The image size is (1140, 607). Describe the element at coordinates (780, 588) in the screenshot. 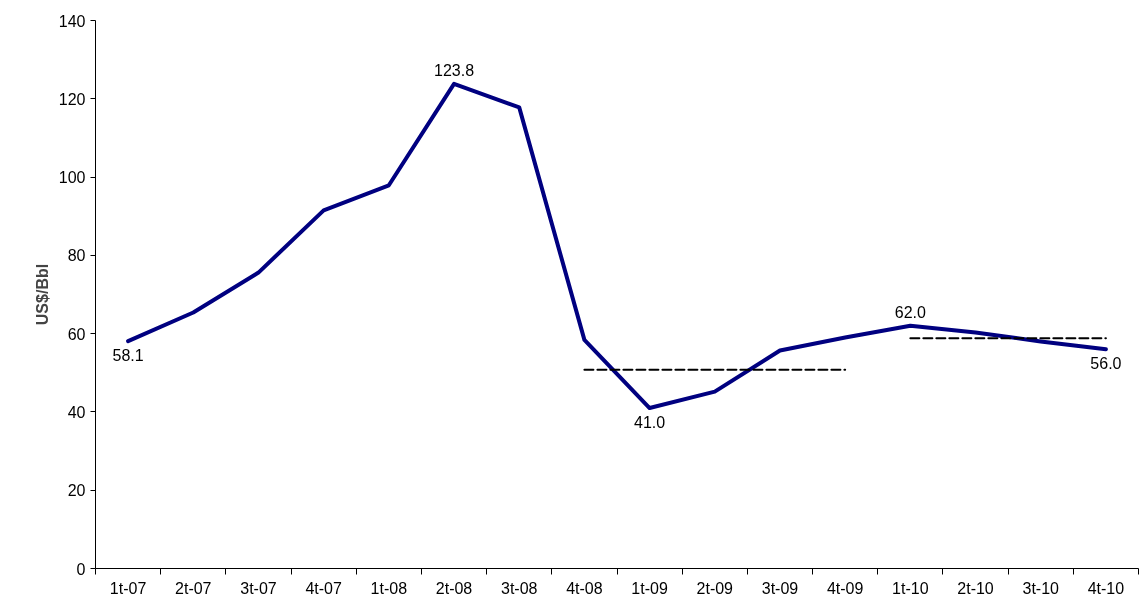

I see `x-tick-label: 3t-09` at that location.